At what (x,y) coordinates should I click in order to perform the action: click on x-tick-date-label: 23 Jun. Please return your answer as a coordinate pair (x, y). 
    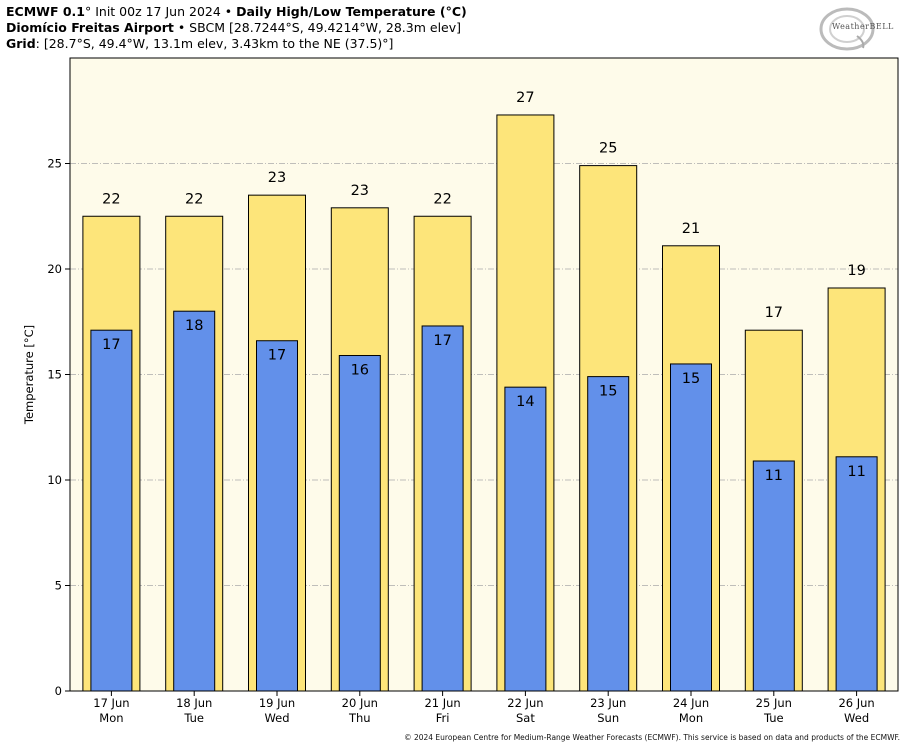
    Looking at the image, I should click on (608, 703).